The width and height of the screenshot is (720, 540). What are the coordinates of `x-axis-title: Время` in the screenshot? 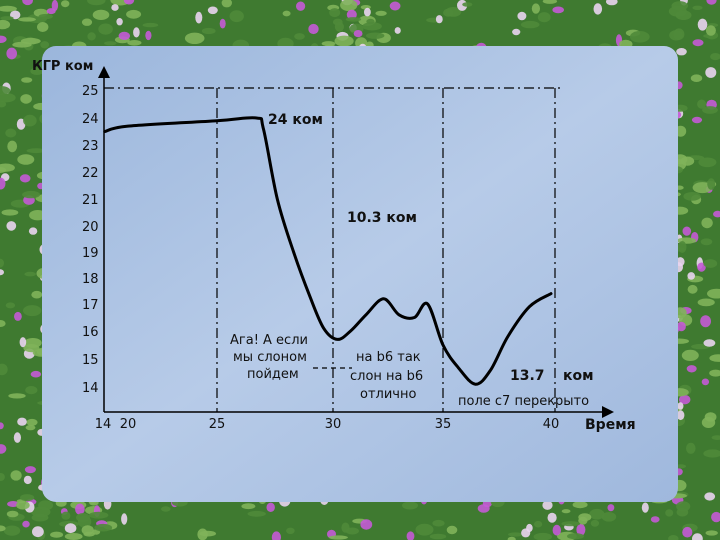 It's located at (610, 425).